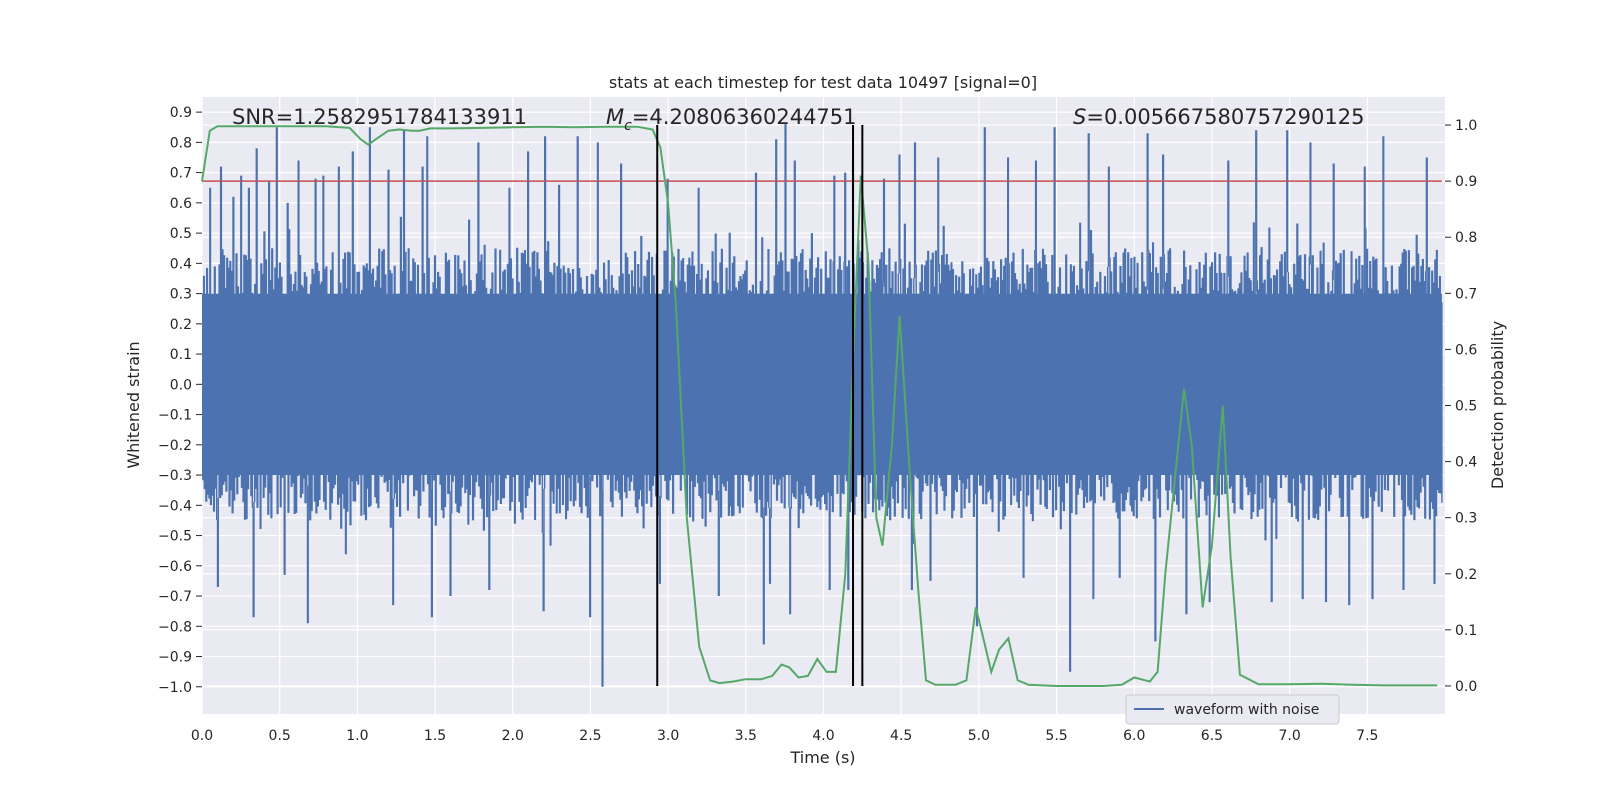 The image size is (1600, 800). I want to click on y2-tick-label: 0.8, so click(1466, 238).